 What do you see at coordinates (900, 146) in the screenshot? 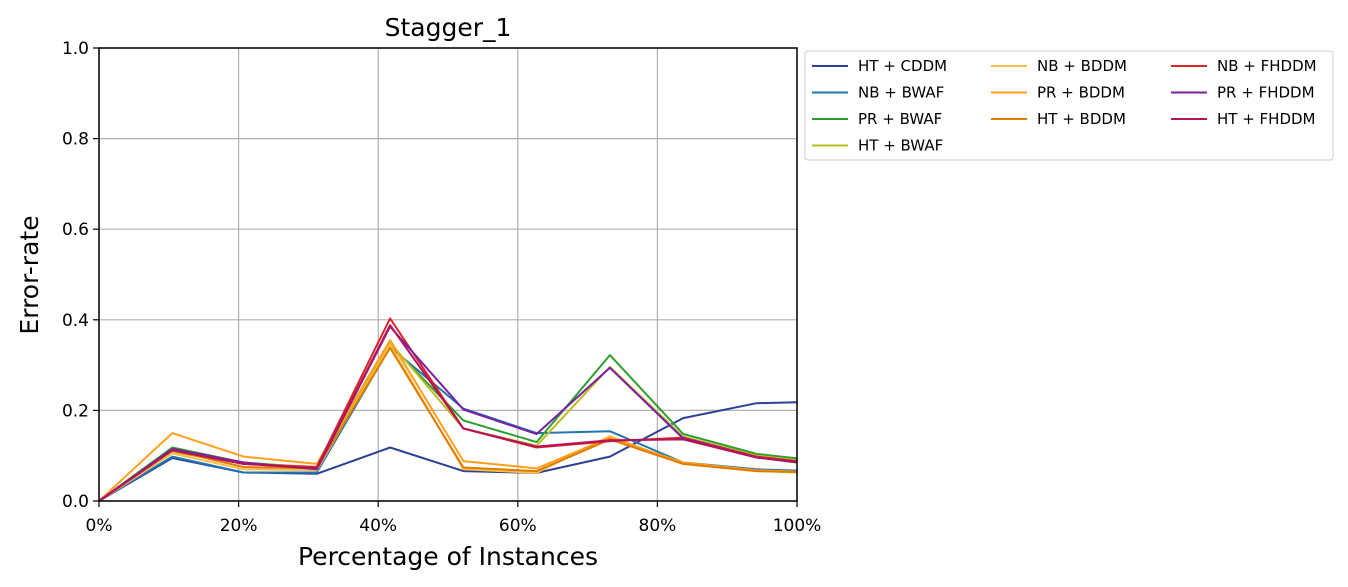
I see `legend-label-ht-bwaf: HT + BWAF` at bounding box center [900, 146].